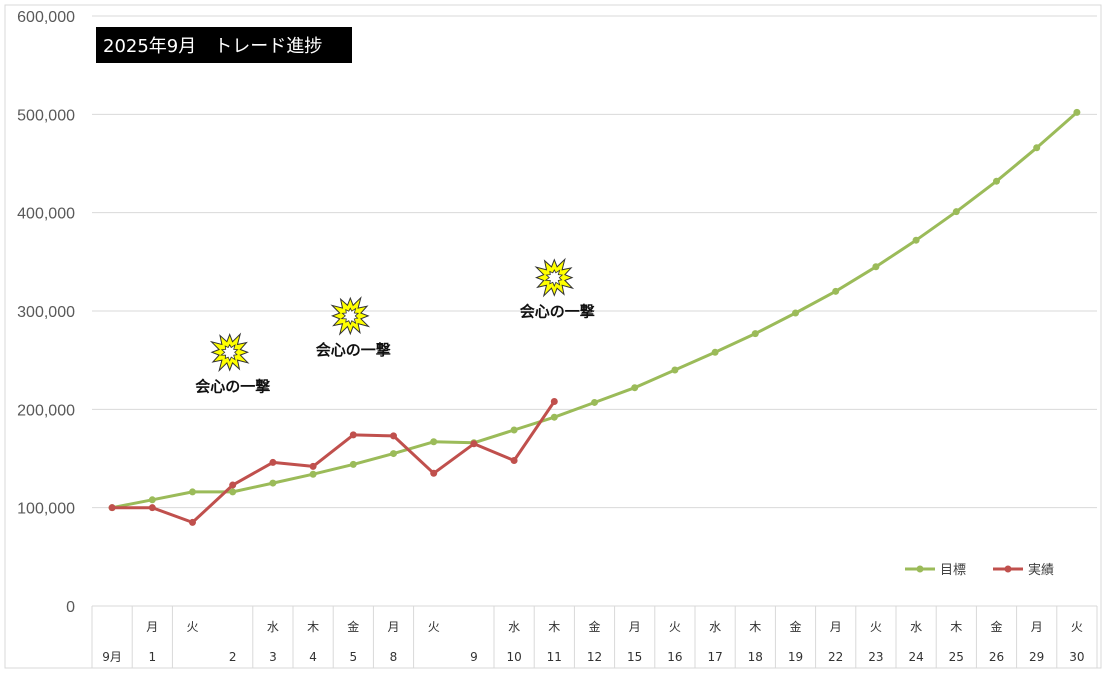 This screenshot has width=1106, height=673. What do you see at coordinates (1041, 570) in the screenshot?
I see `legend-label: 実績` at bounding box center [1041, 570].